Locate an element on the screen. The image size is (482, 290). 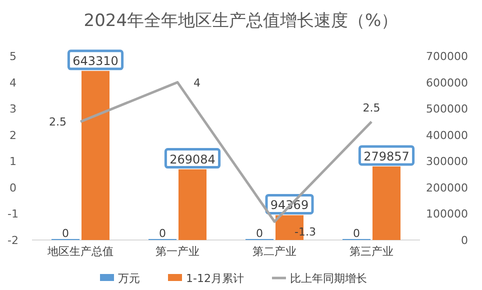
x-tick-label: 地区生产总值 is located at coordinates (80, 251).